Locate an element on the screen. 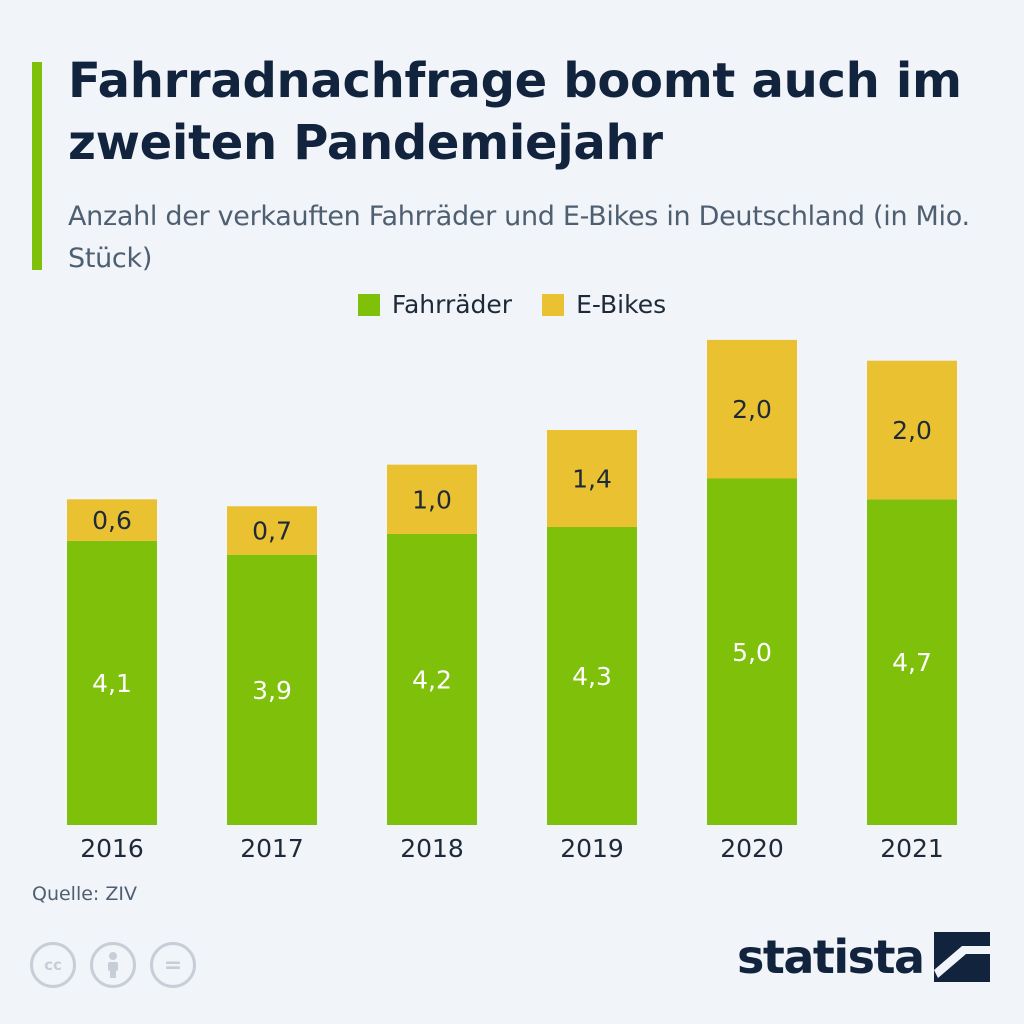  legend: Fahrräder E-Bikes is located at coordinates (512, 304).